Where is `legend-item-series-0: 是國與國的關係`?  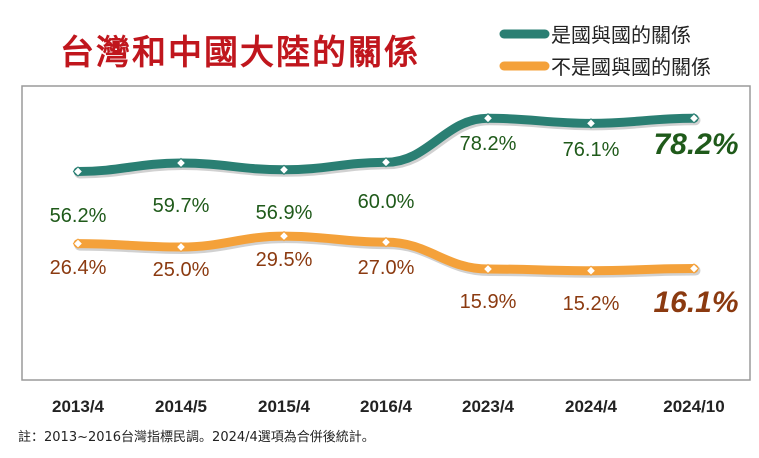 legend-item-series-0: 是國與國的關係 is located at coordinates (595, 35).